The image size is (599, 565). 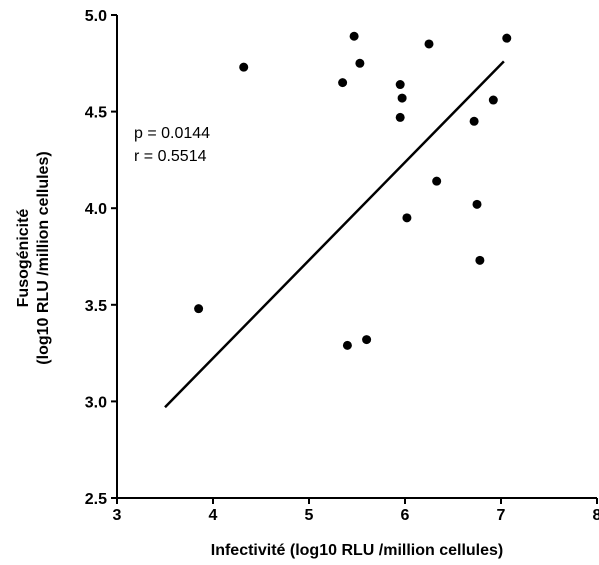 I want to click on y-tick-label: 3.5, so click(x=96, y=306).